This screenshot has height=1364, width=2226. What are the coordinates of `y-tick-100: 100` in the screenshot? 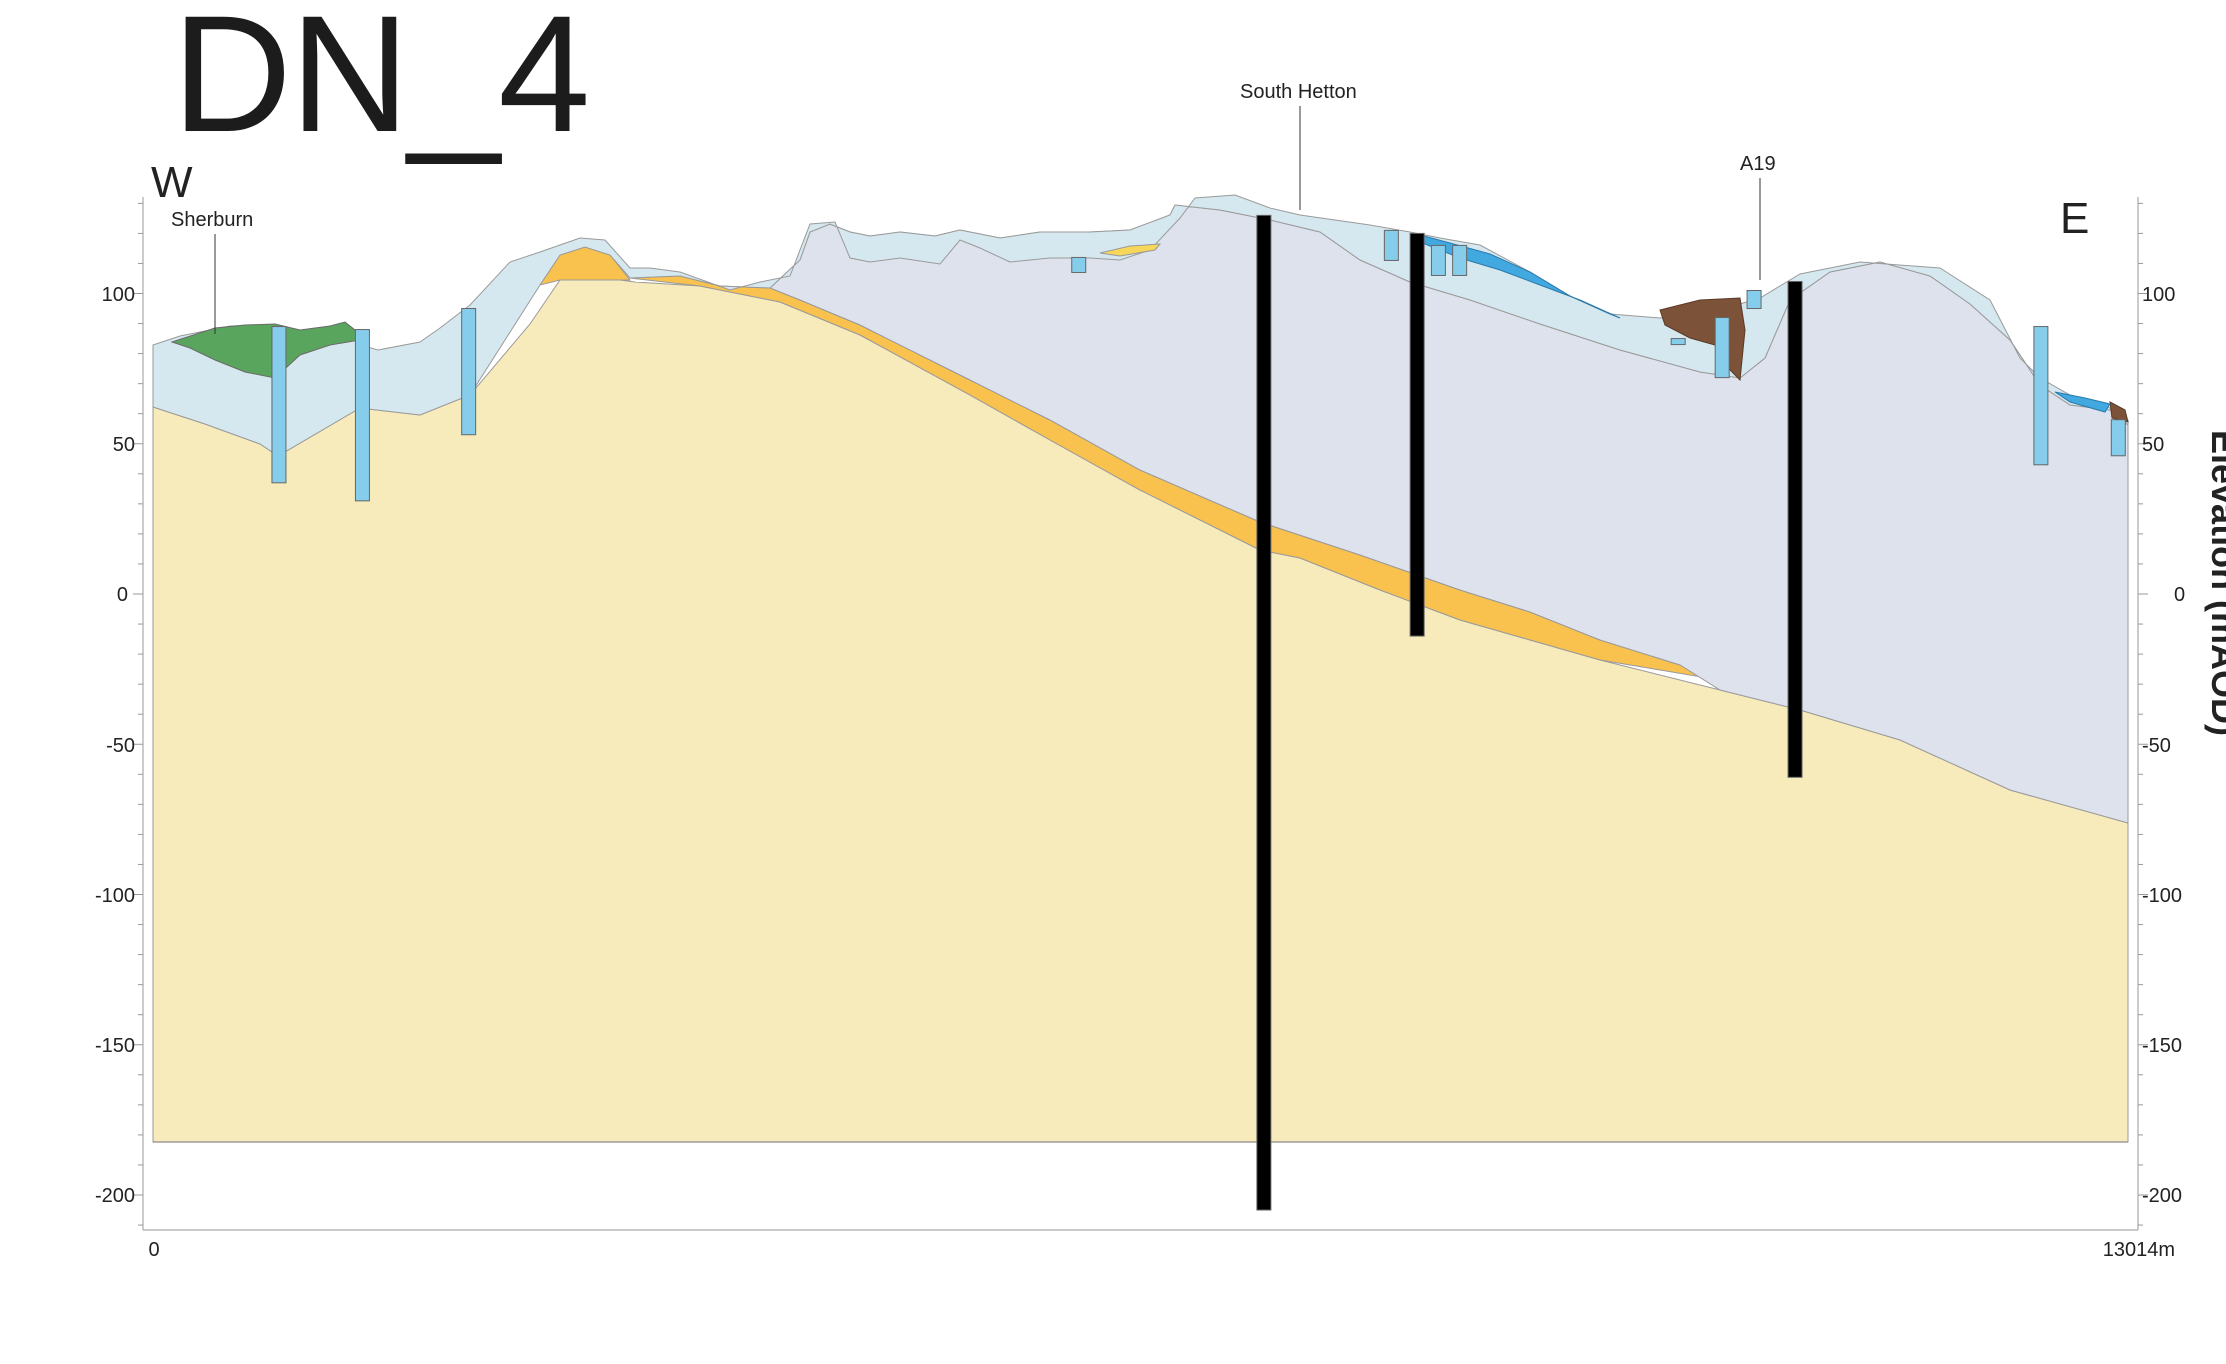 It's located at (118, 295).